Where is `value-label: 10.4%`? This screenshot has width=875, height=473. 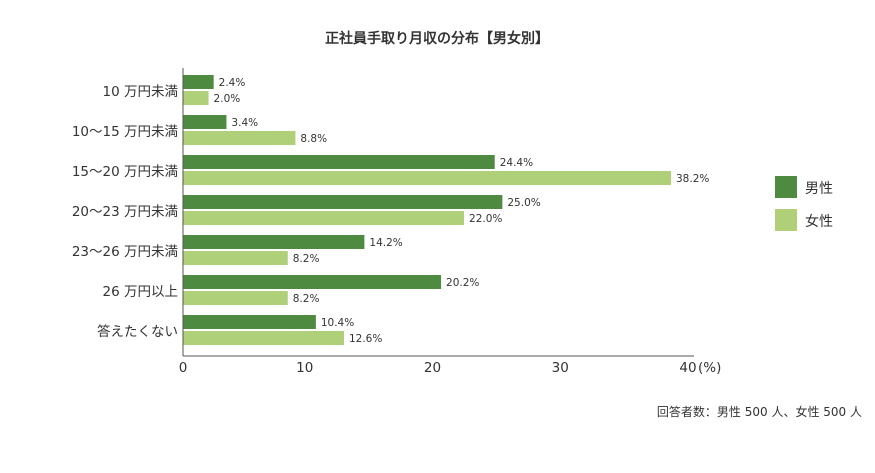
value-label: 10.4% is located at coordinates (337, 323).